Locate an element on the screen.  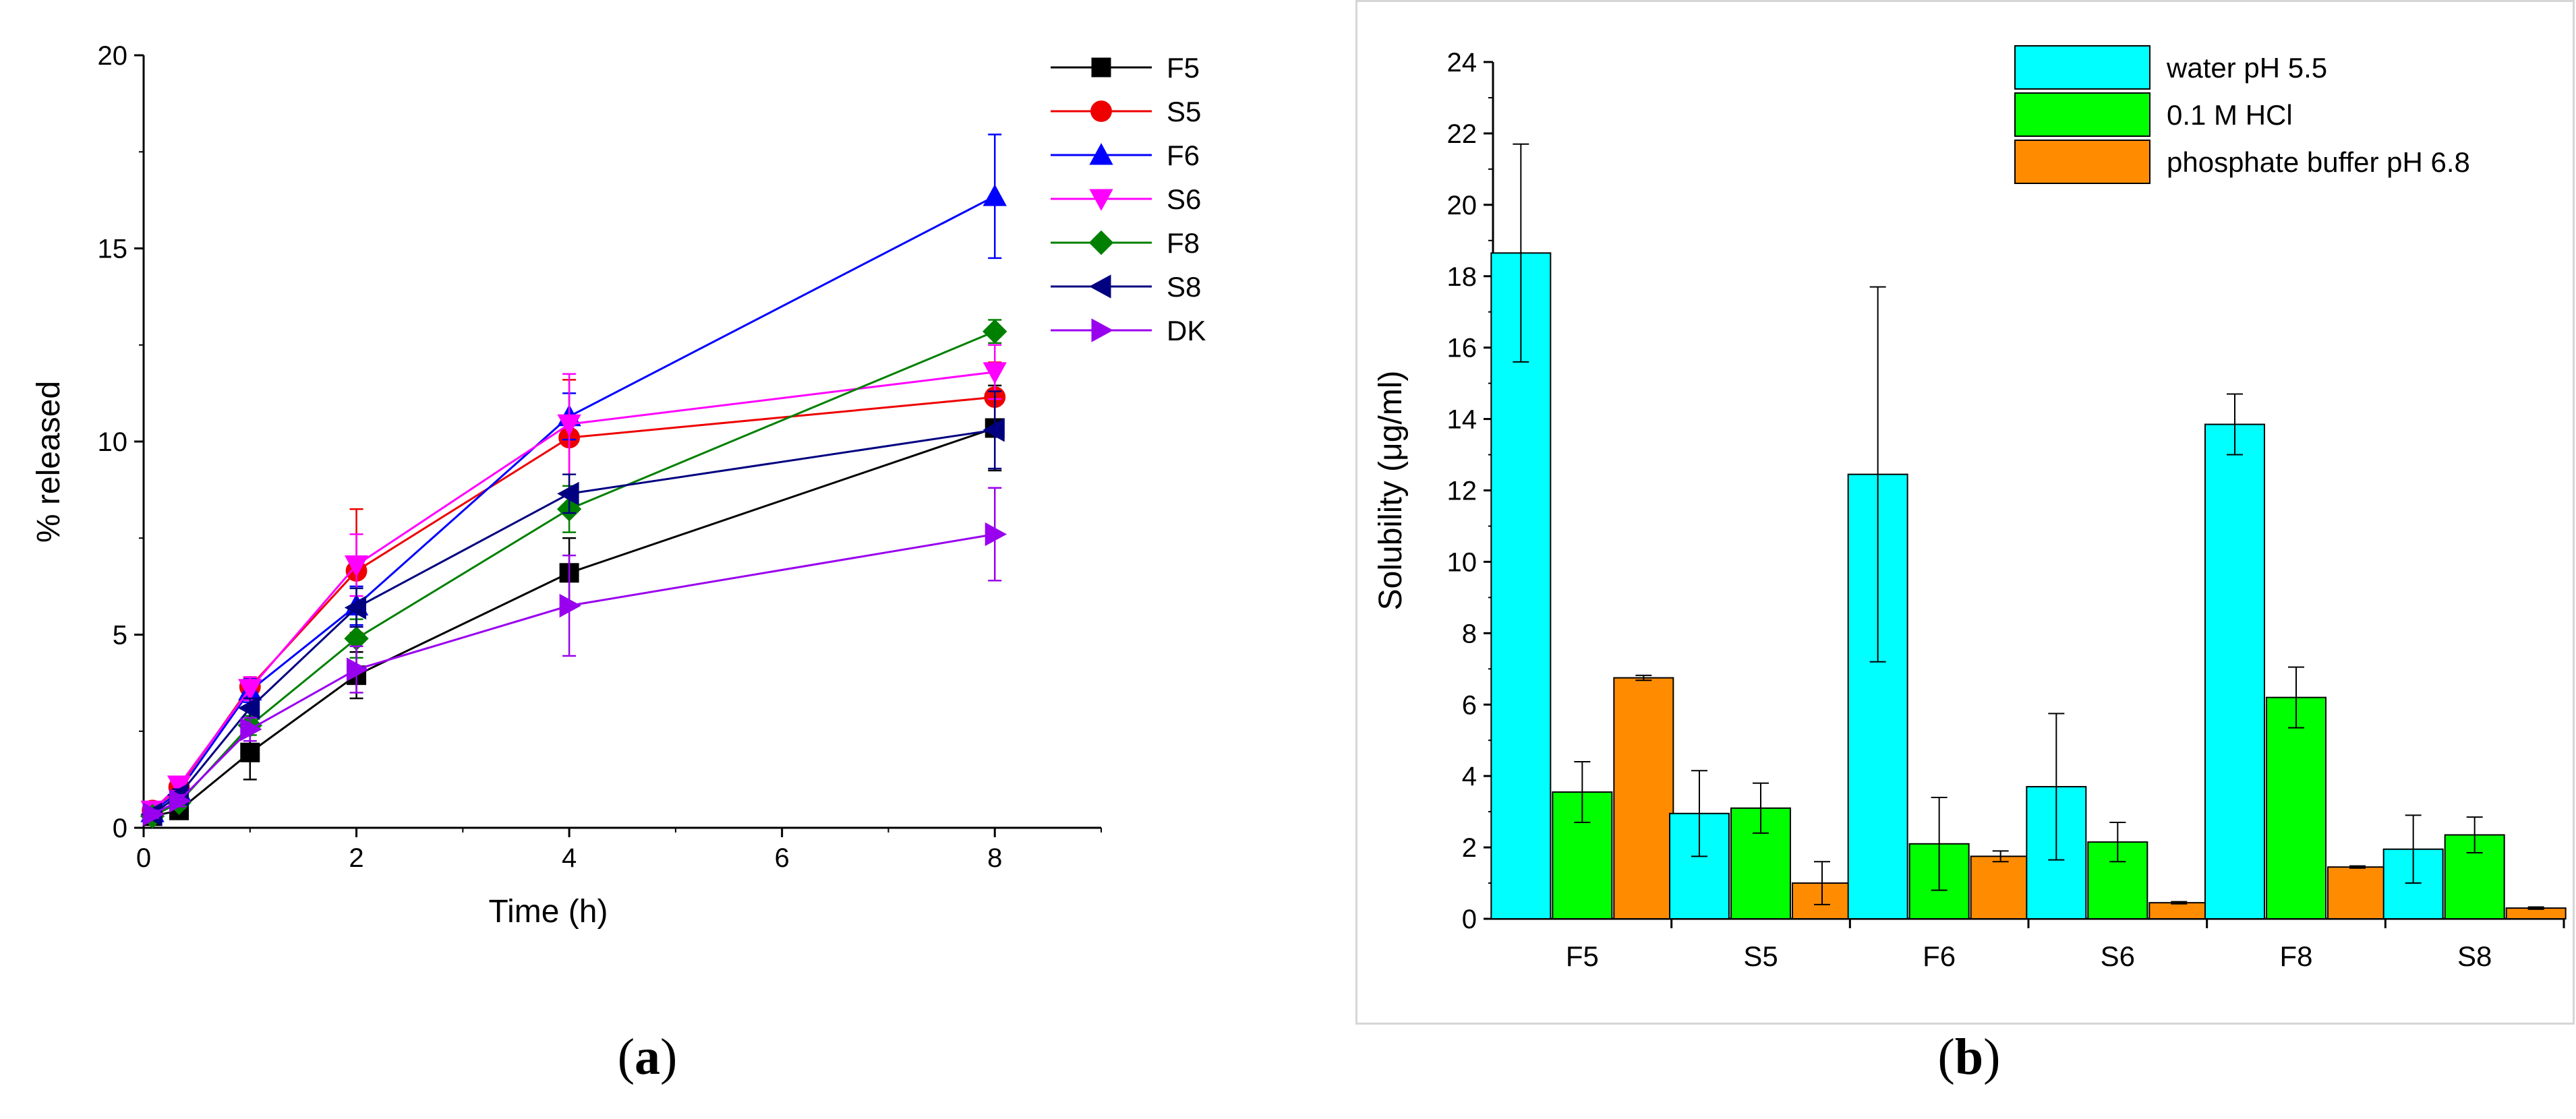
y-tick-label-b: 6 is located at coordinates (1470, 705).